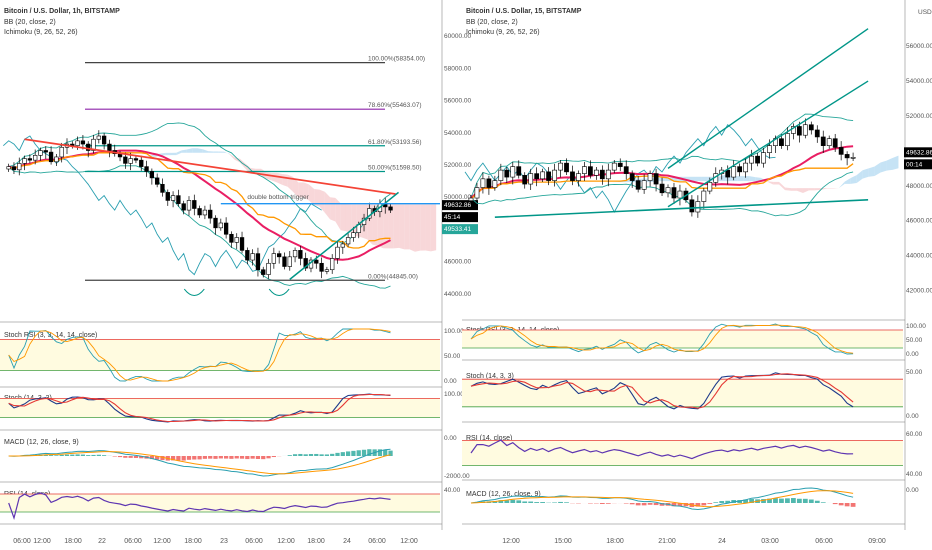 This screenshot has width=932, height=550. I want to click on chart2-y-tick-label: 46000.00, so click(919, 221).